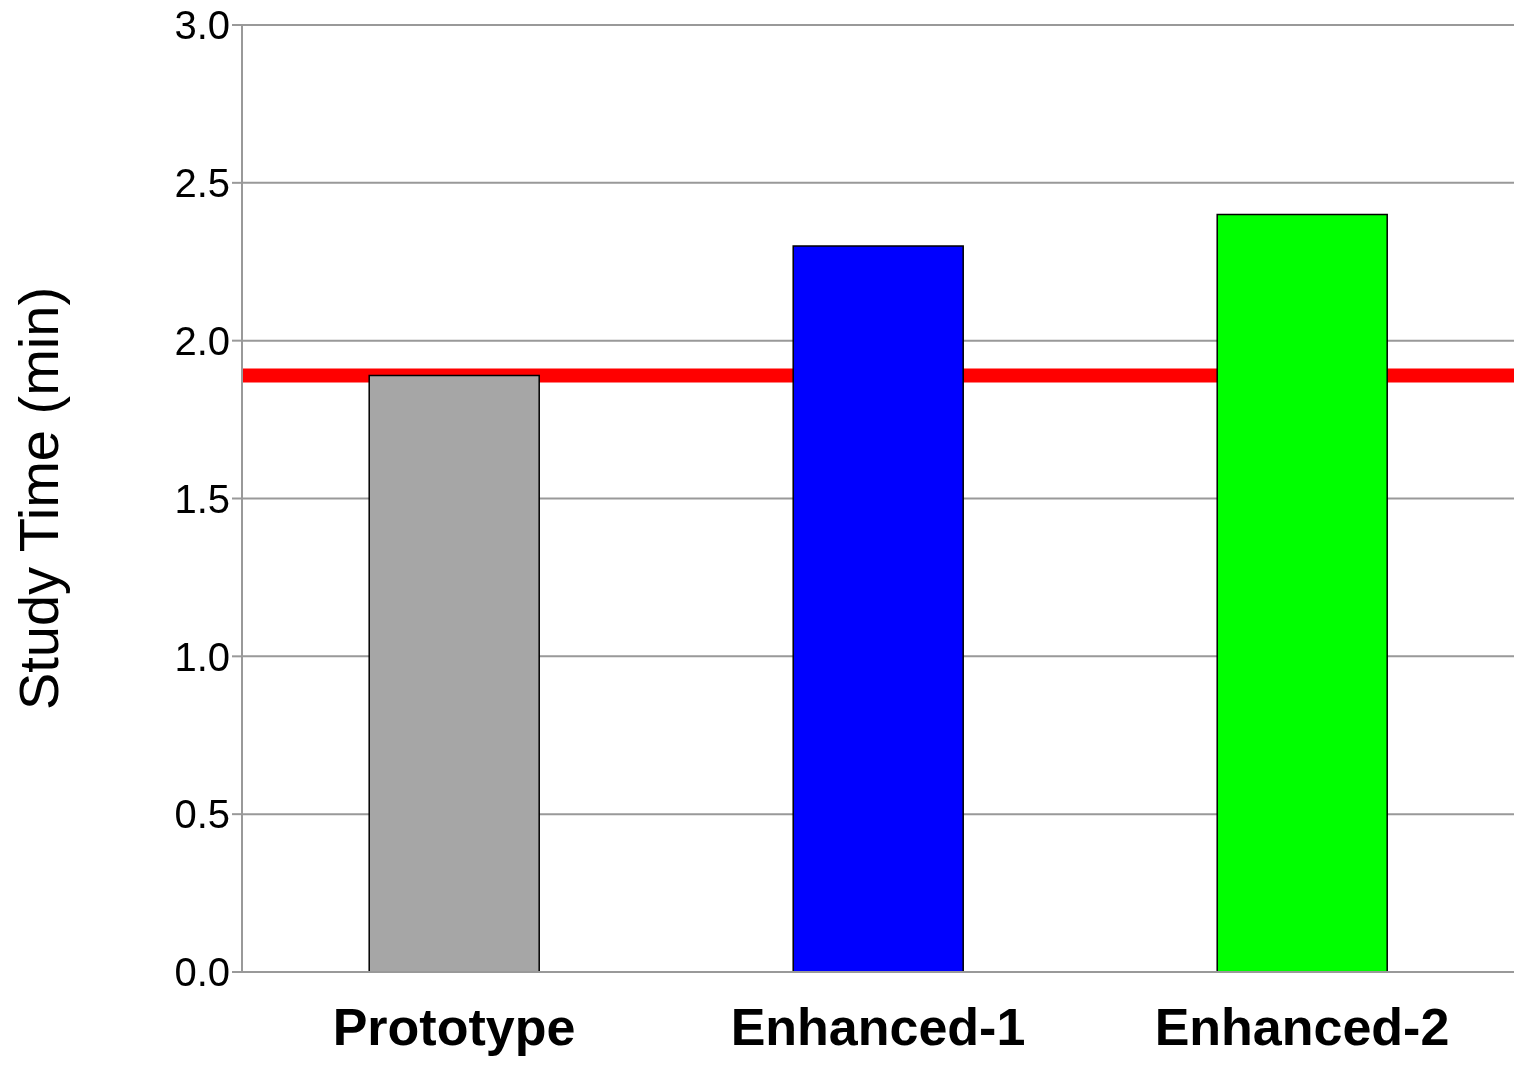 The height and width of the screenshot is (1090, 1522). What do you see at coordinates (202, 183) in the screenshot?
I see `y-tick-label: 2.5` at bounding box center [202, 183].